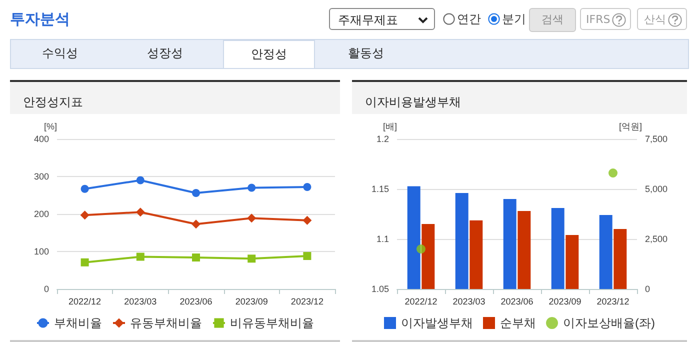  What do you see at coordinates (389, 127) in the screenshot?
I see `y-axis-title: [배]` at bounding box center [389, 127].